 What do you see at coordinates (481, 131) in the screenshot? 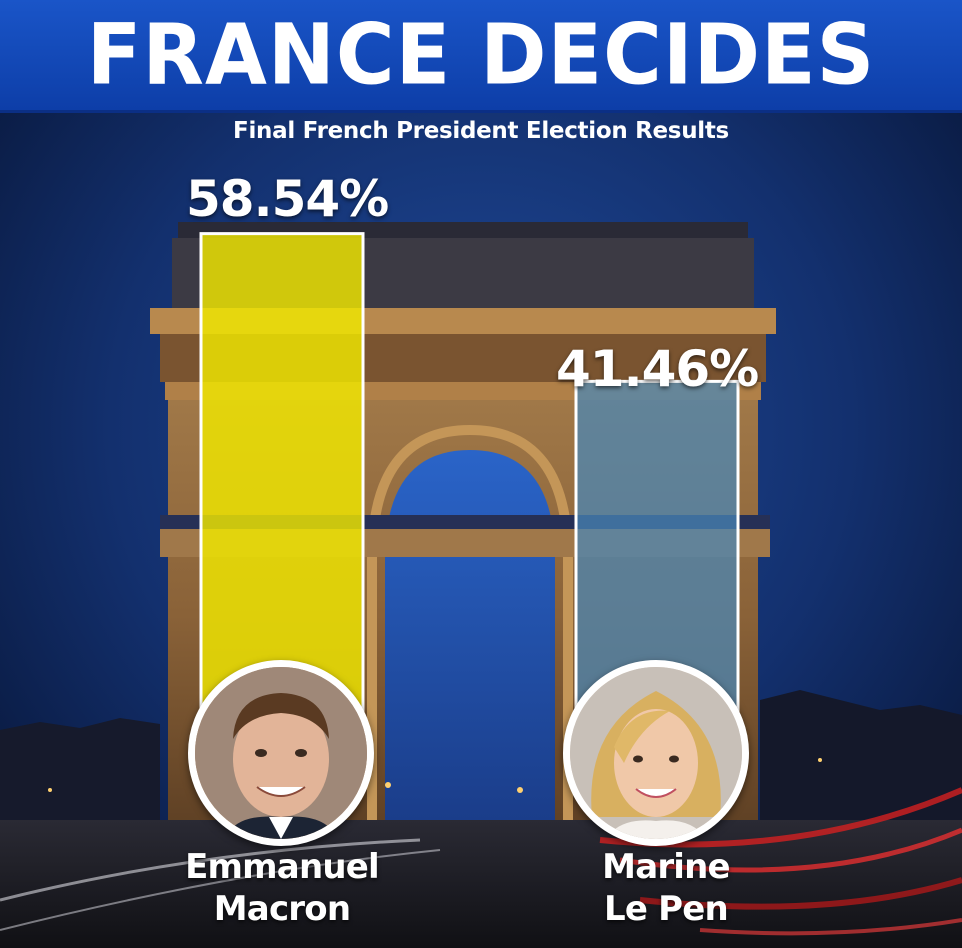
I see `chart-title: Final French President Election Results` at bounding box center [481, 131].